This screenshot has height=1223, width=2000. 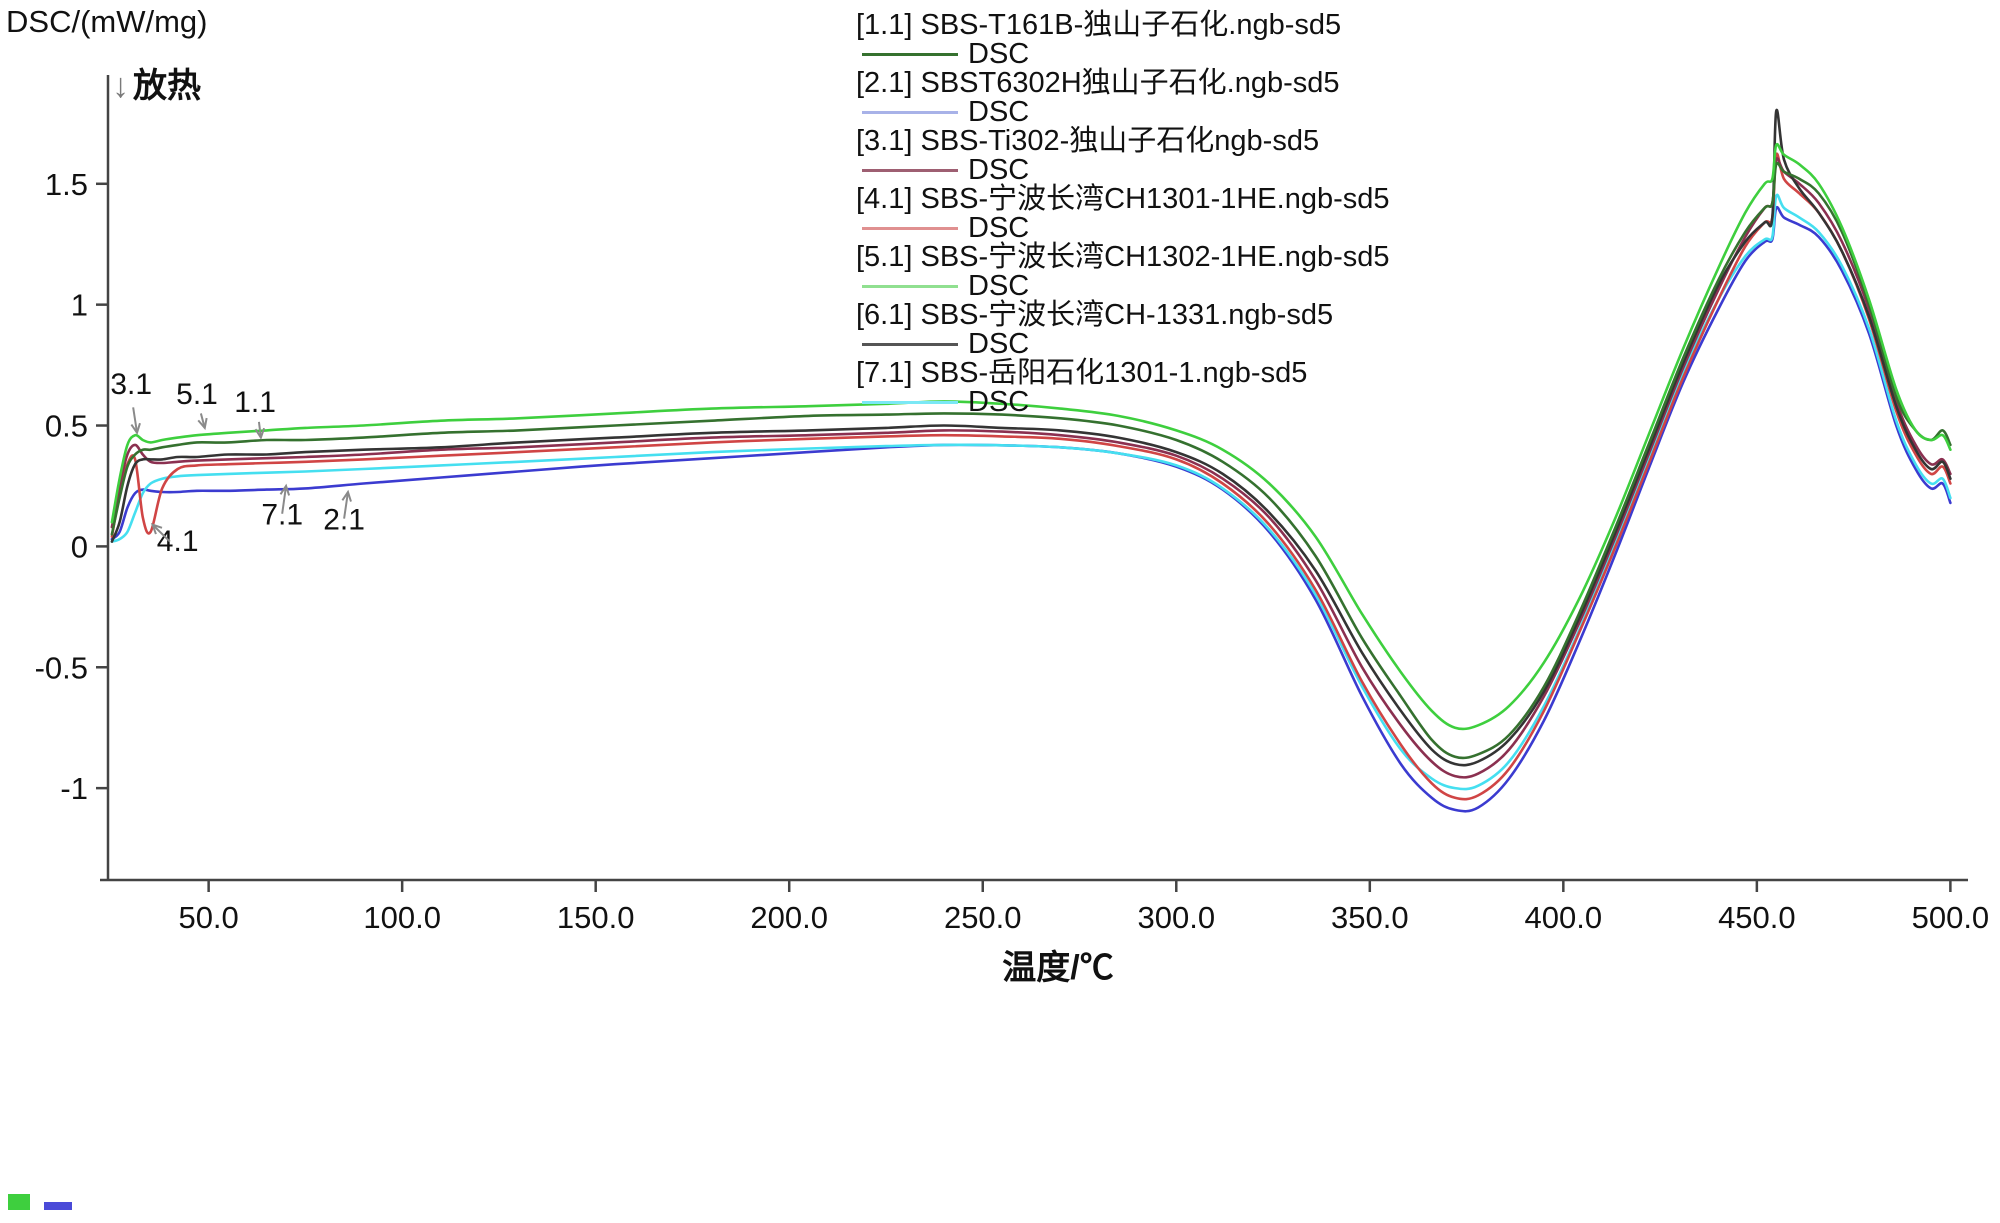 I want to click on x-tick-label: 250.0, so click(x=983, y=917).